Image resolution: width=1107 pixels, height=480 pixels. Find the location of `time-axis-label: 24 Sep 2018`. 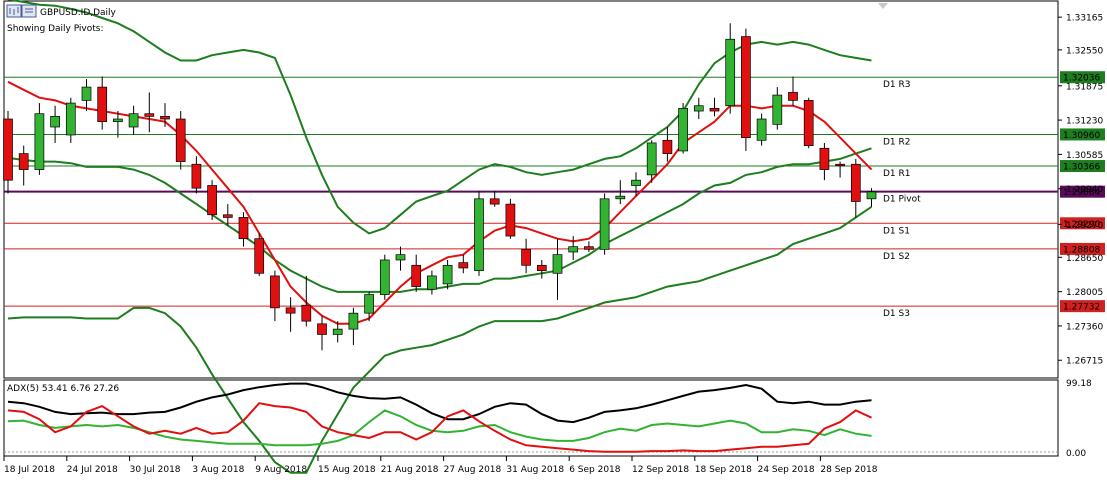

time-axis-label: 24 Sep 2018 is located at coordinates (786, 470).